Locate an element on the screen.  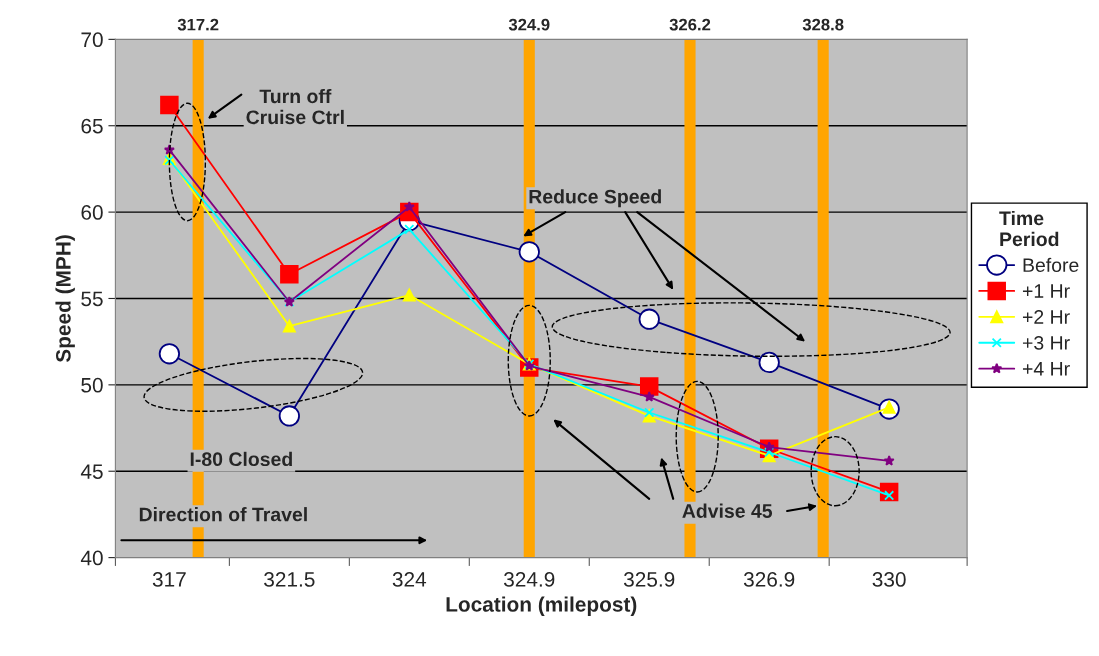
legend-label: +4 Hr is located at coordinates (1046, 369).